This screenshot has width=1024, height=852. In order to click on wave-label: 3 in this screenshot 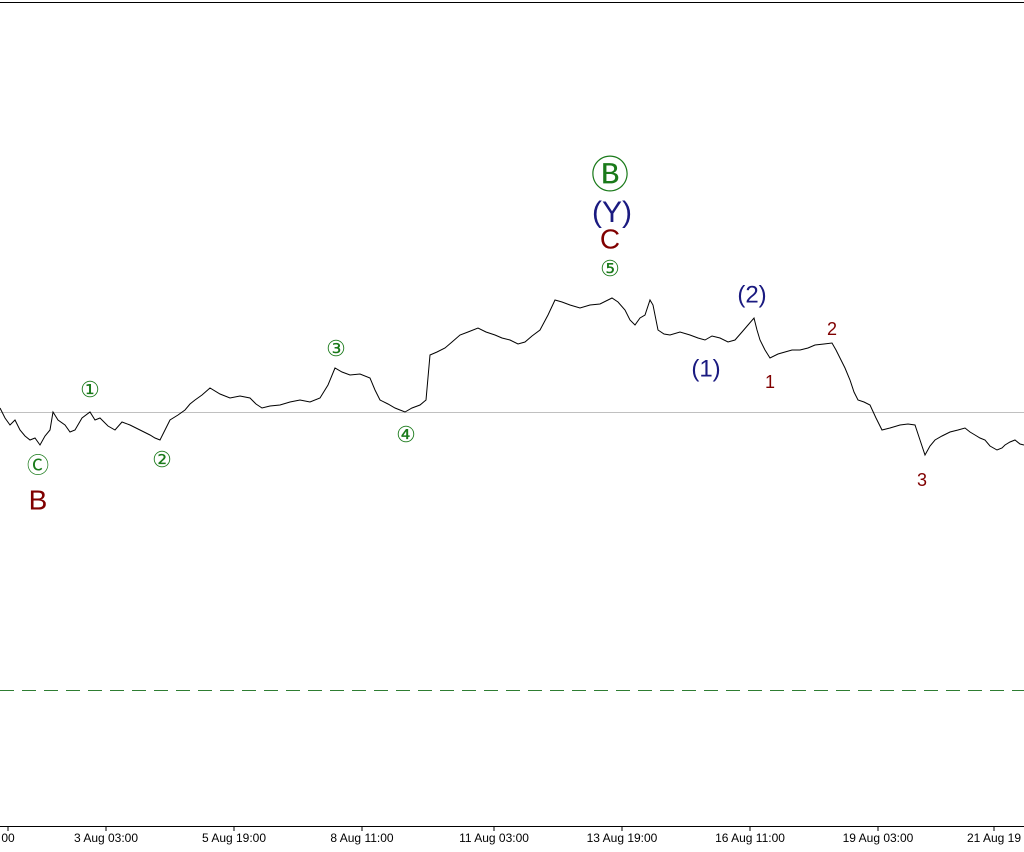, I will do `click(922, 480)`.